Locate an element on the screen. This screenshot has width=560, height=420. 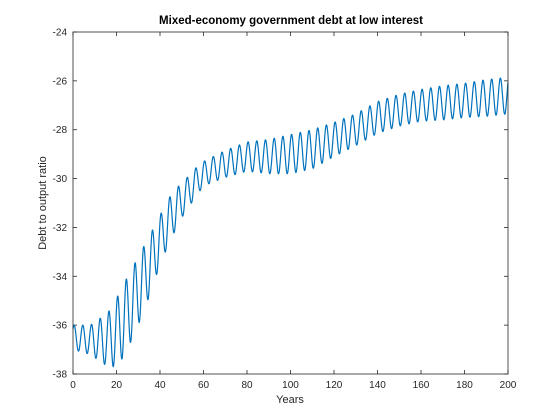
x-tick-label: 160 is located at coordinates (421, 385).